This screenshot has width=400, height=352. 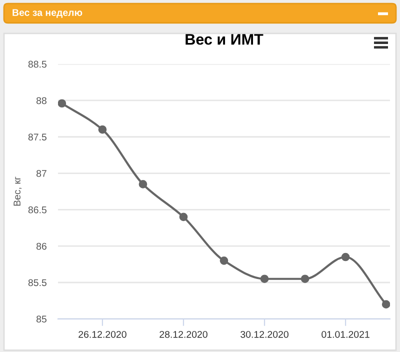 What do you see at coordinates (184, 334) in the screenshot?
I see `x-tick-label: 28.12.2020` at bounding box center [184, 334].